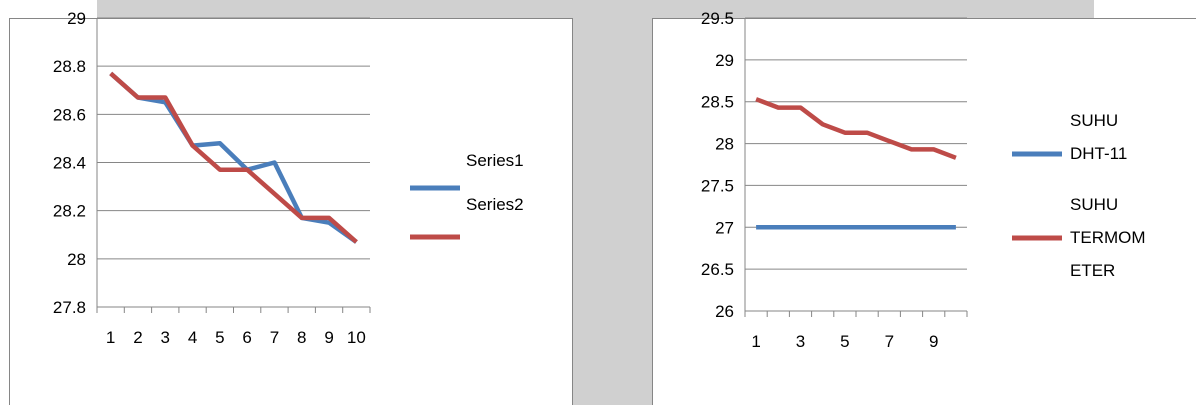 Image resolution: width=1196 pixels, height=405 pixels. What do you see at coordinates (844, 341) in the screenshot?
I see `chart2-x-tick-label: 5` at bounding box center [844, 341].